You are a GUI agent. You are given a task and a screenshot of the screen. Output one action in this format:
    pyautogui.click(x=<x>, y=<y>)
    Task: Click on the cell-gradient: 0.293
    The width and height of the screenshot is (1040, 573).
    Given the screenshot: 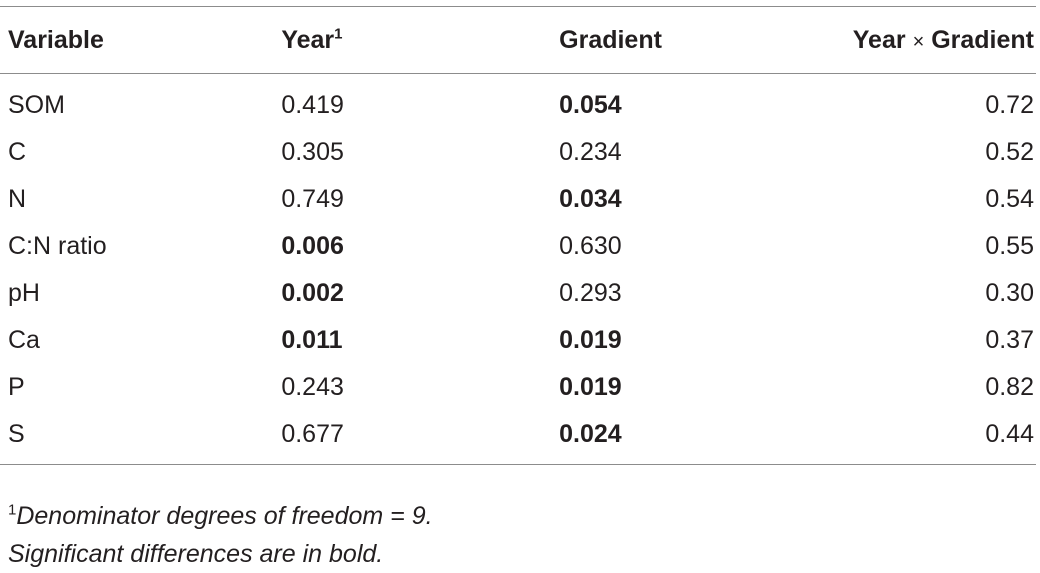 What is the action you would take?
    pyautogui.click(x=590, y=293)
    